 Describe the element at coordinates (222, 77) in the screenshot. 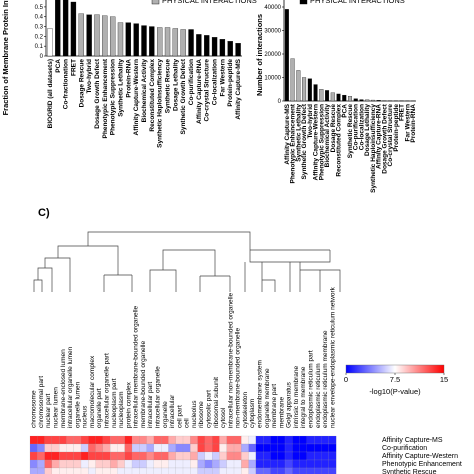

I see `x-tick-label: Far Western` at that location.